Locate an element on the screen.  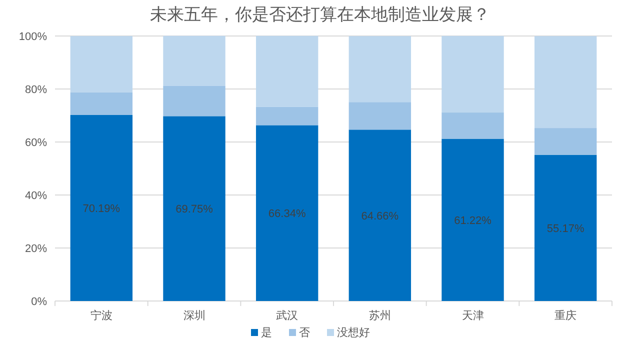
data-label: 64.66% is located at coordinates (380, 216).